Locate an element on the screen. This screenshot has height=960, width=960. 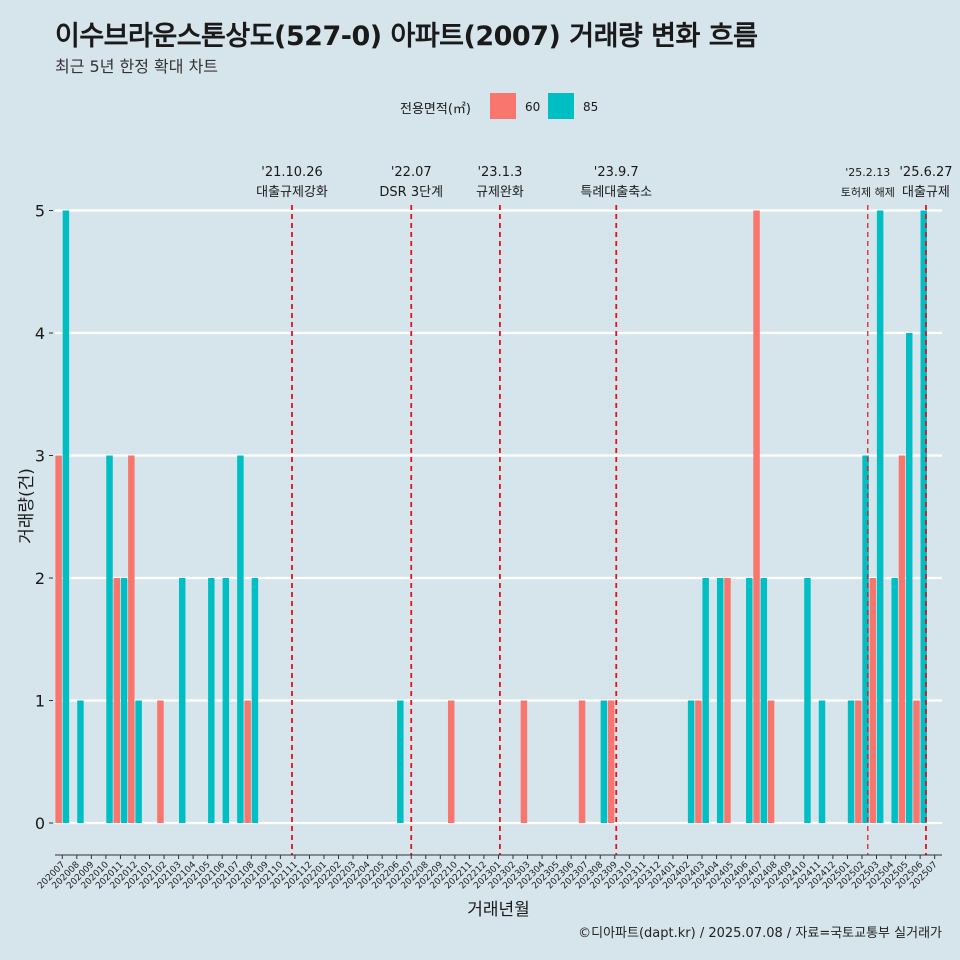
legend-label-85: 85 is located at coordinates (591, 107).